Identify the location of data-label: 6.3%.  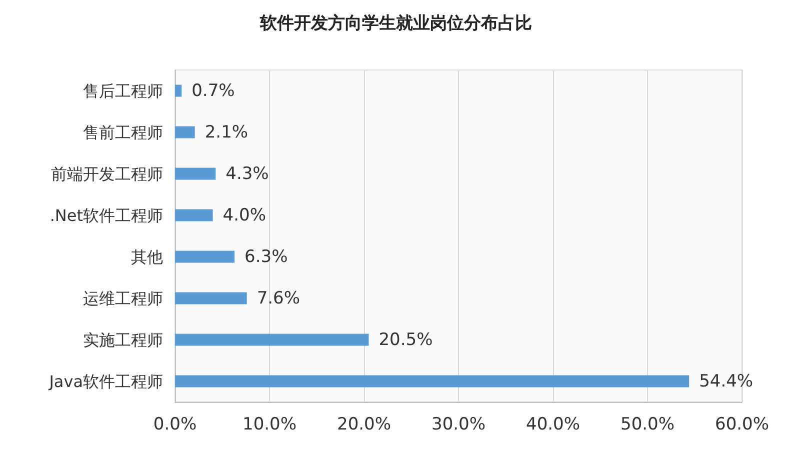
(266, 256).